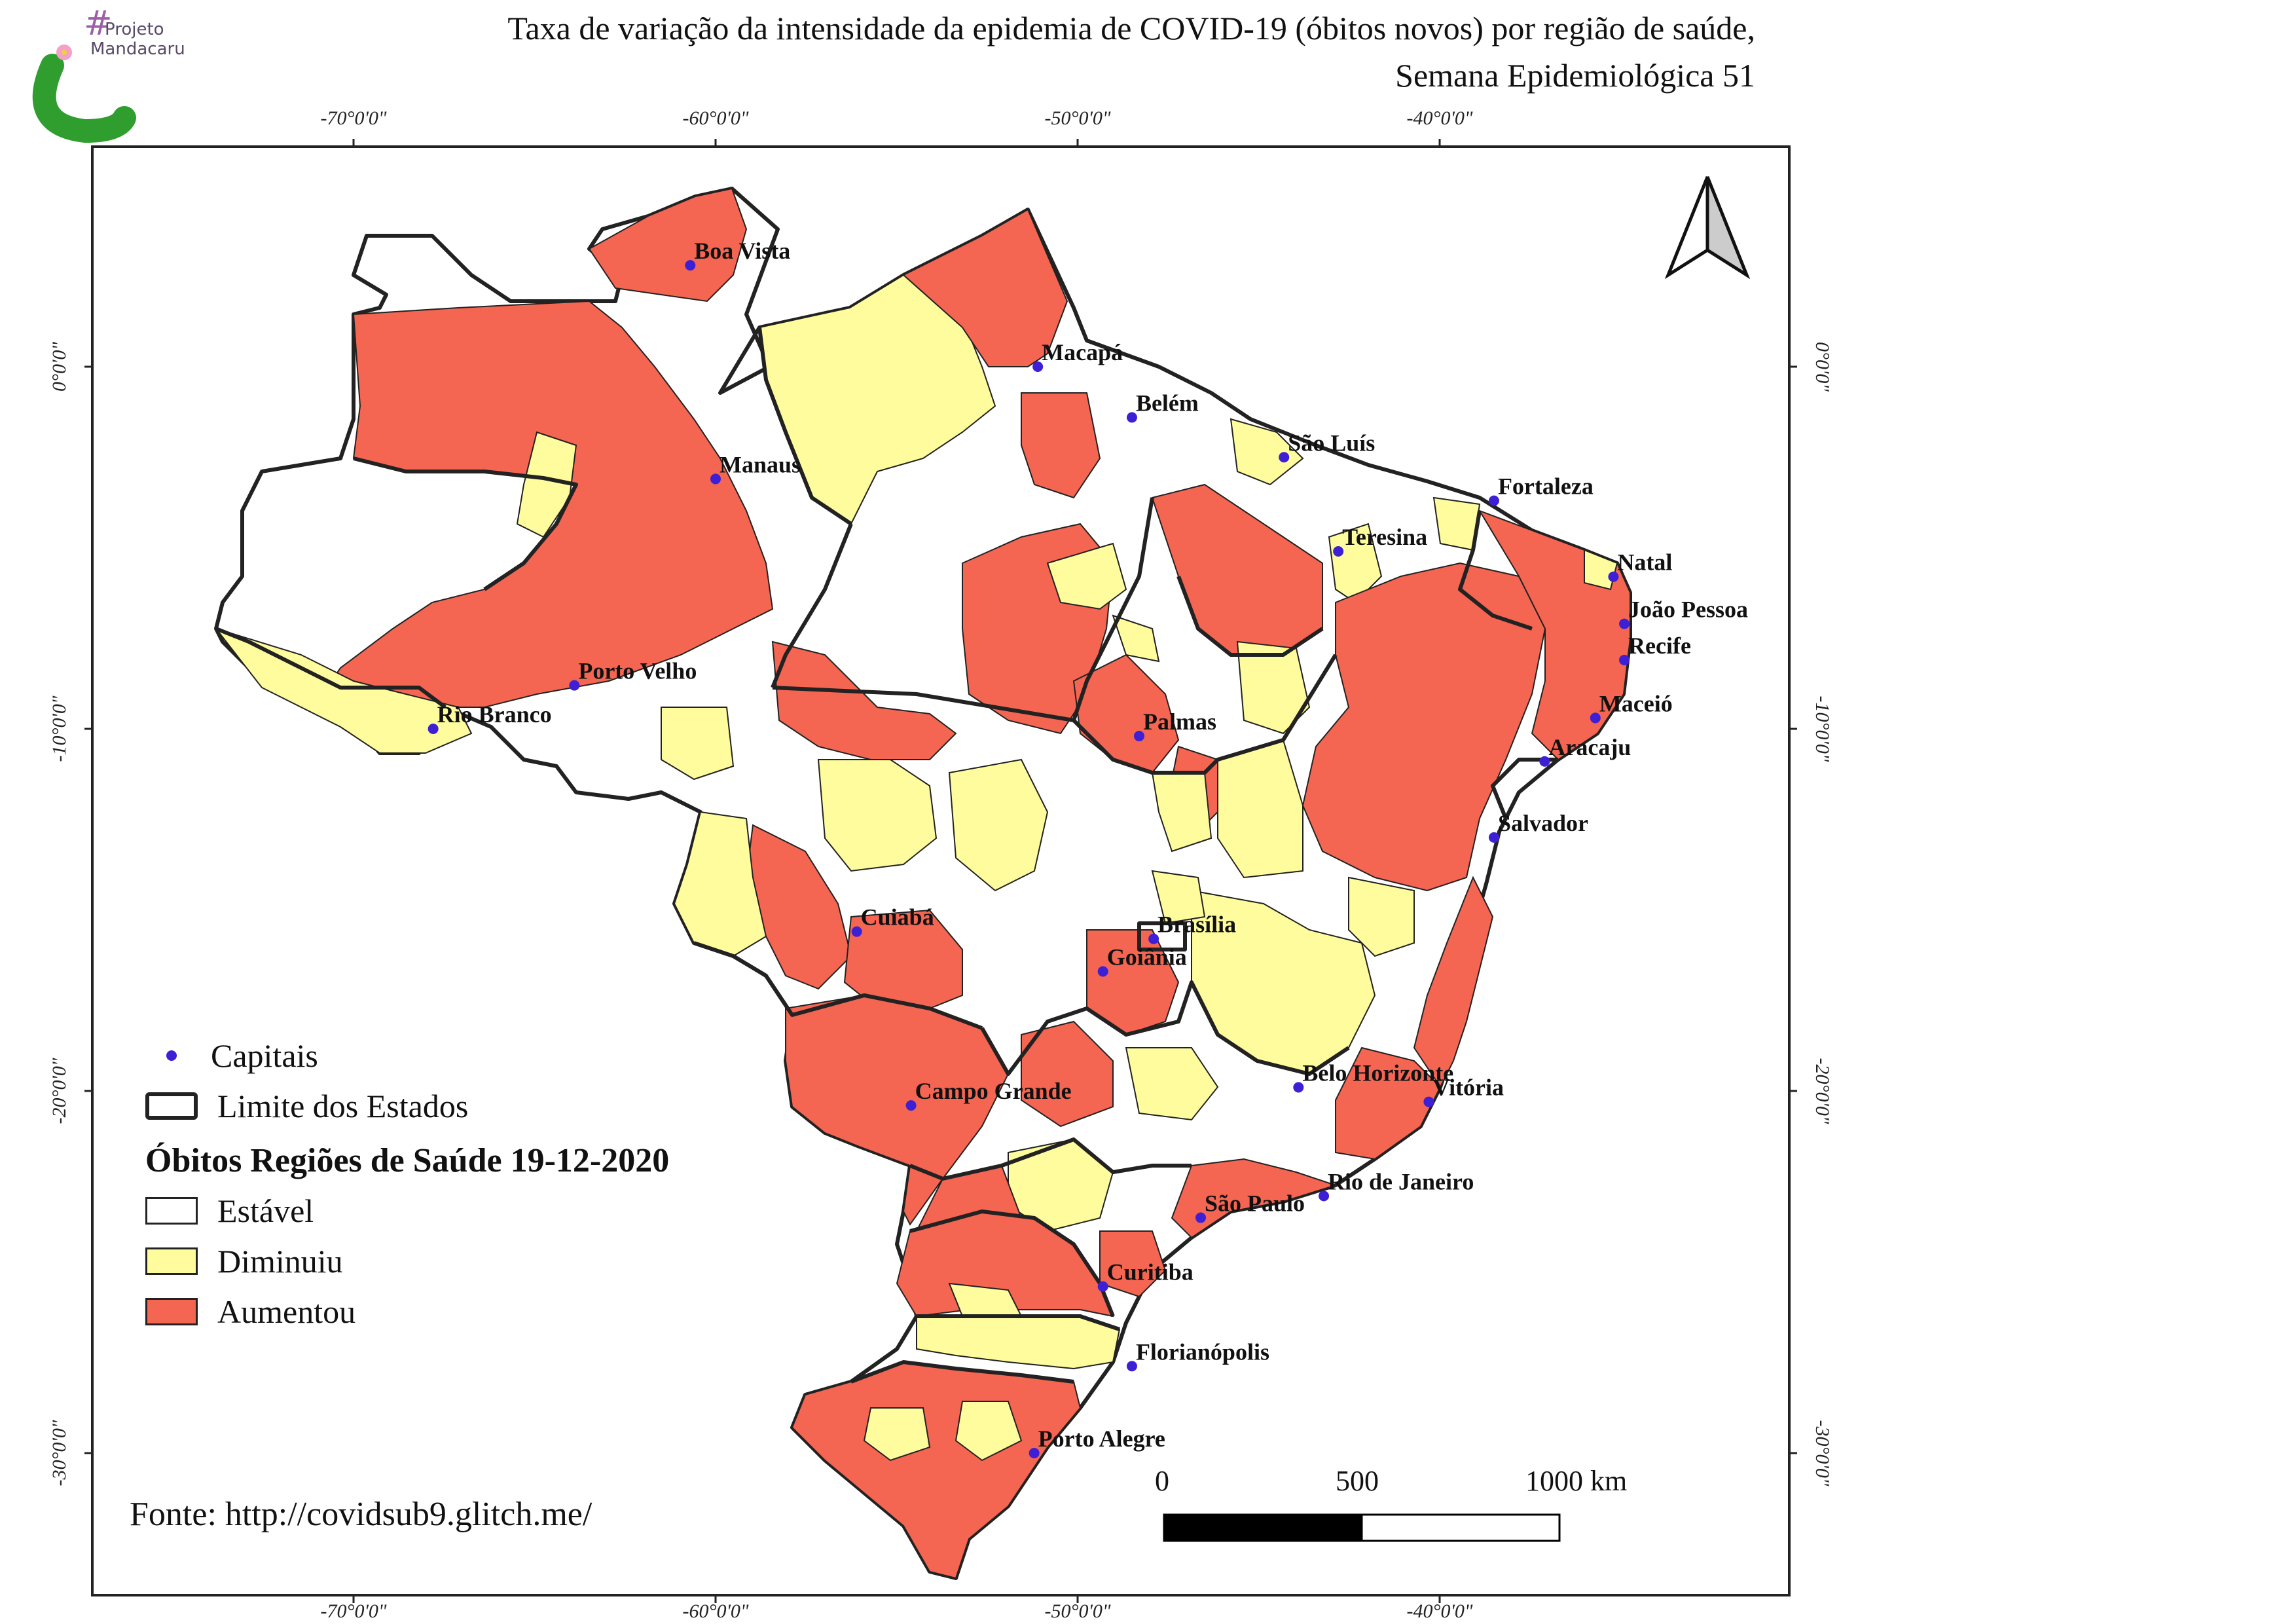 This screenshot has width=2296, height=1624. Describe the element at coordinates (1150, 1272) in the screenshot. I see `capital-label: Curitiba` at that location.